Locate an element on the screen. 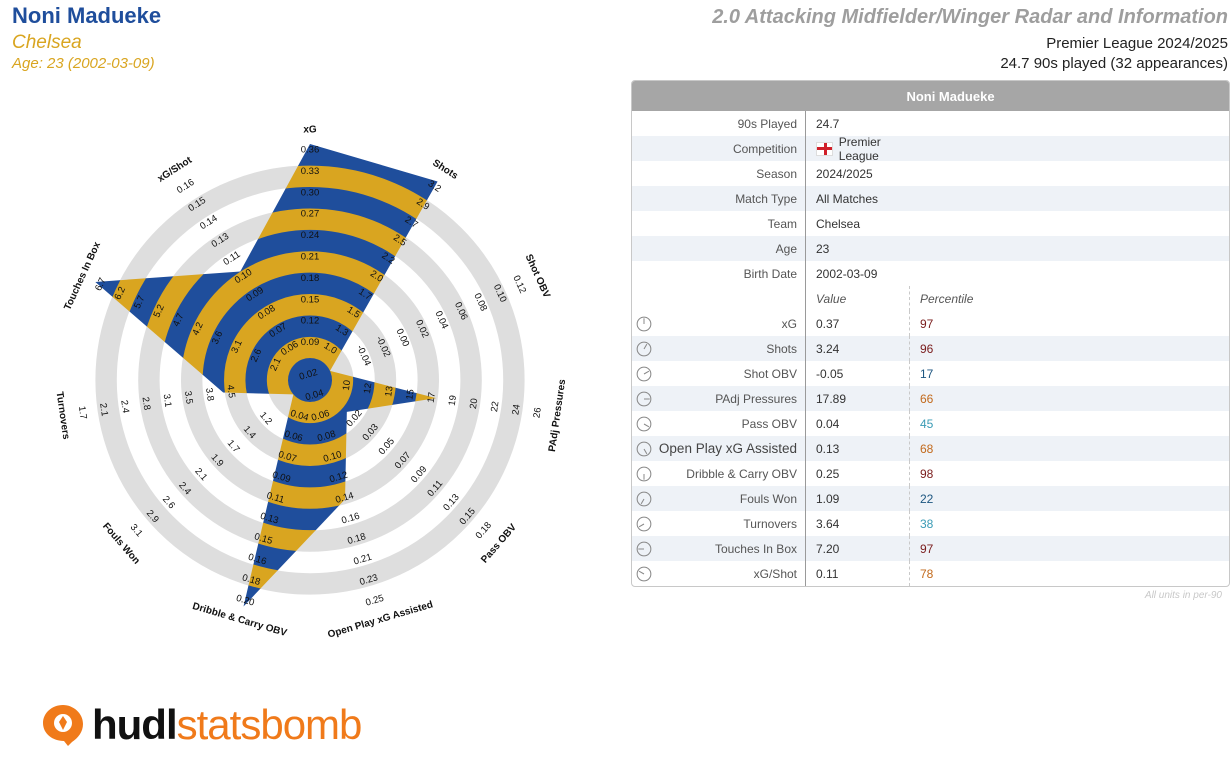 This screenshot has height=780, width=1230. tick-label: 3.1 is located at coordinates (236, 346).